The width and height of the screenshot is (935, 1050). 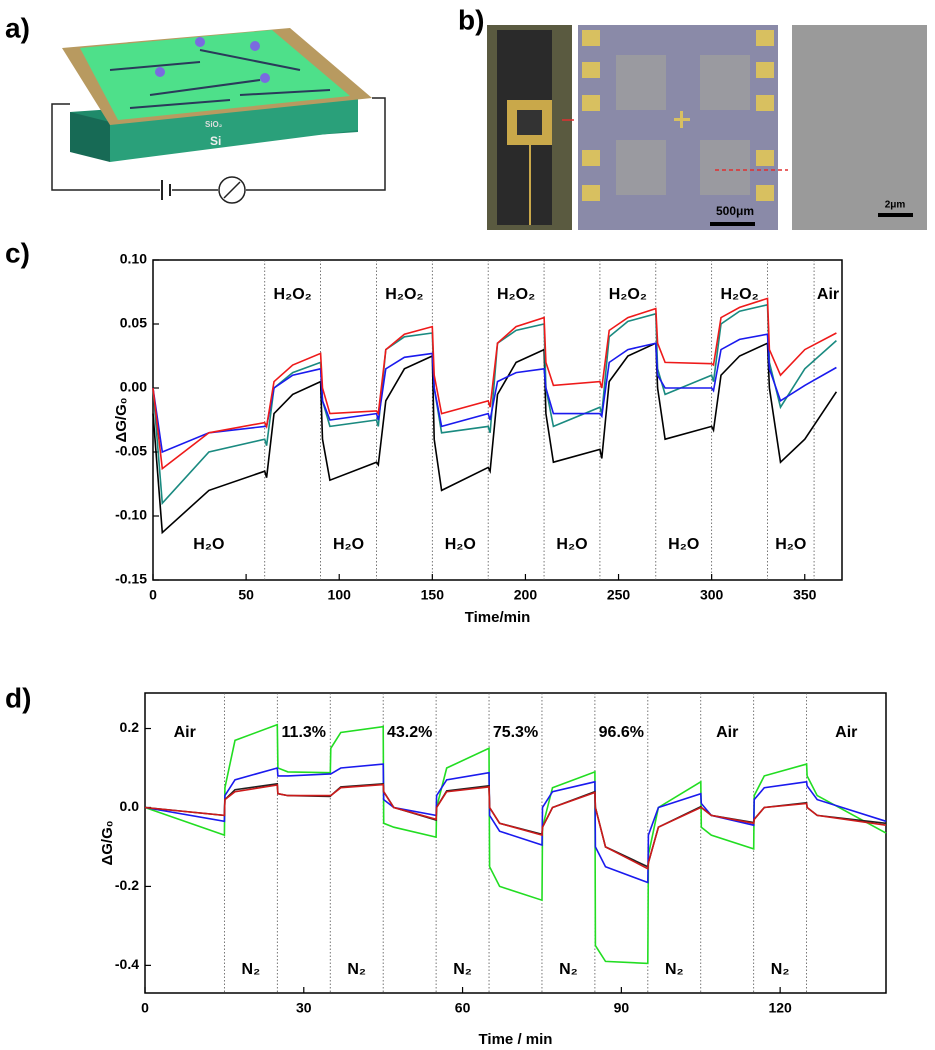 I want to click on y-tick-label: 0.10, so click(x=133, y=259).